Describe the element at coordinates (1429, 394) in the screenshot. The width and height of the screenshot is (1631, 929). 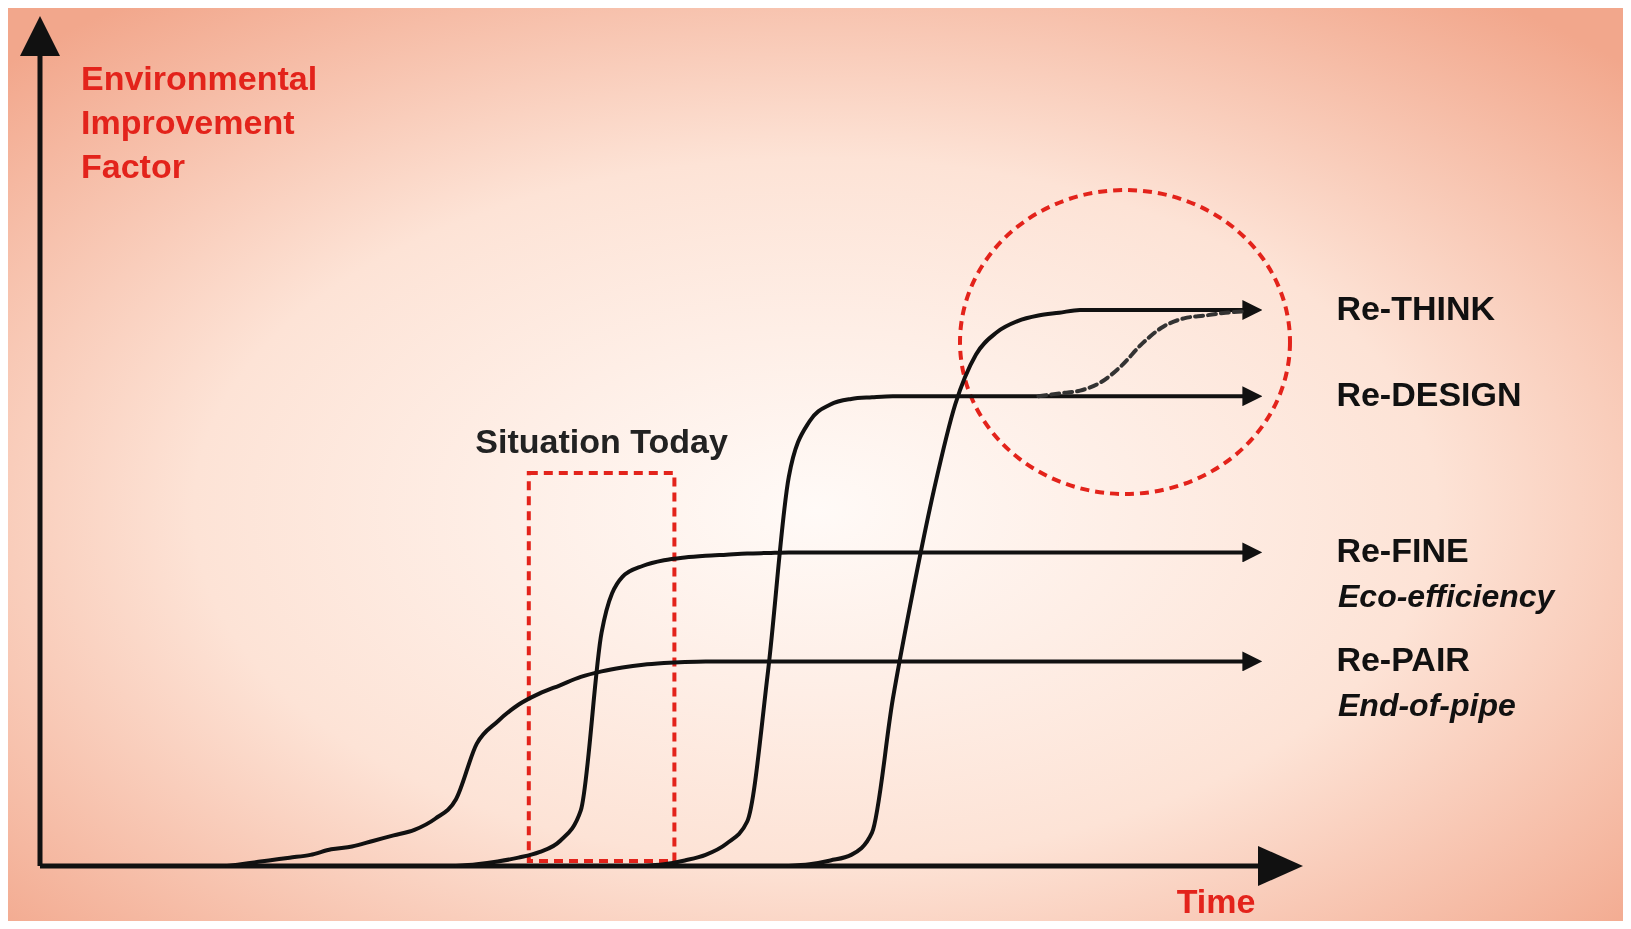
I see `text: Re-DESIGN` at that location.